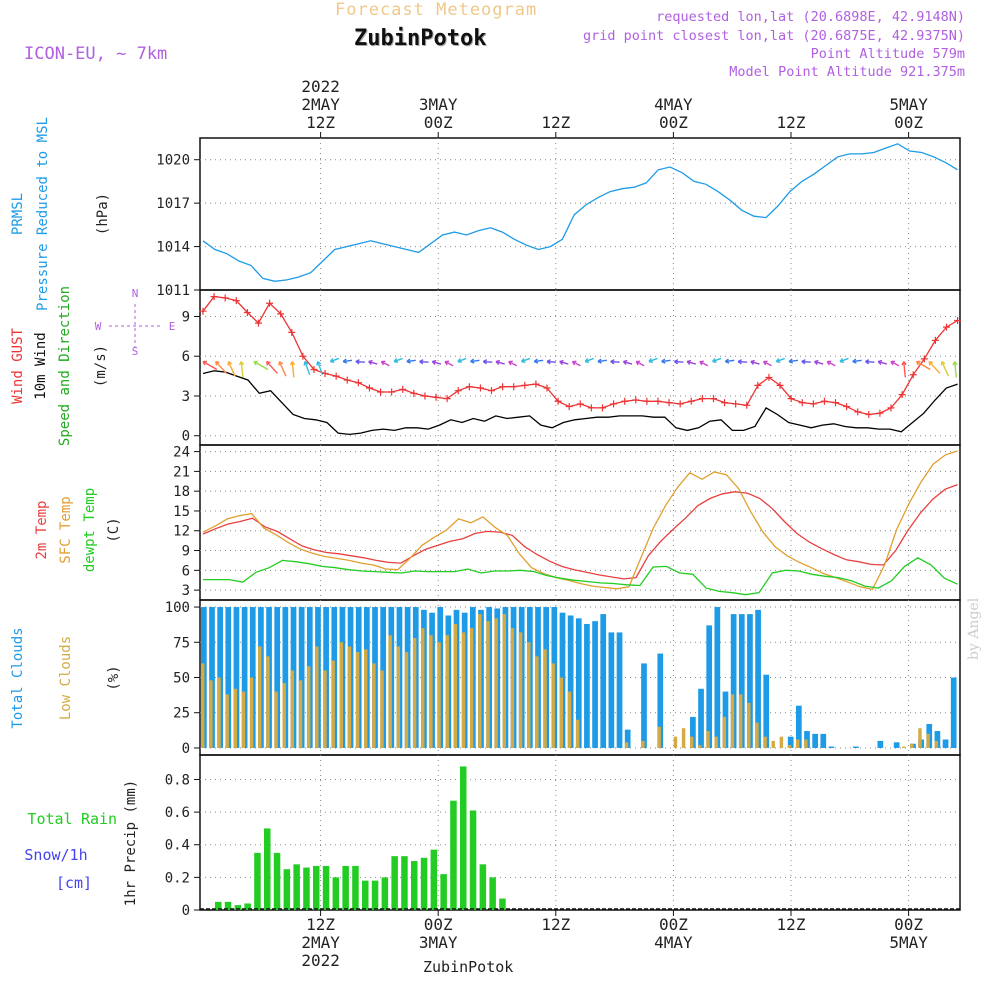 Image resolution: width=1000 pixels, height=1000 pixels. What do you see at coordinates (18, 677) in the screenshot?
I see `ylabel-total-clouds: Total Clouds` at bounding box center [18, 677].